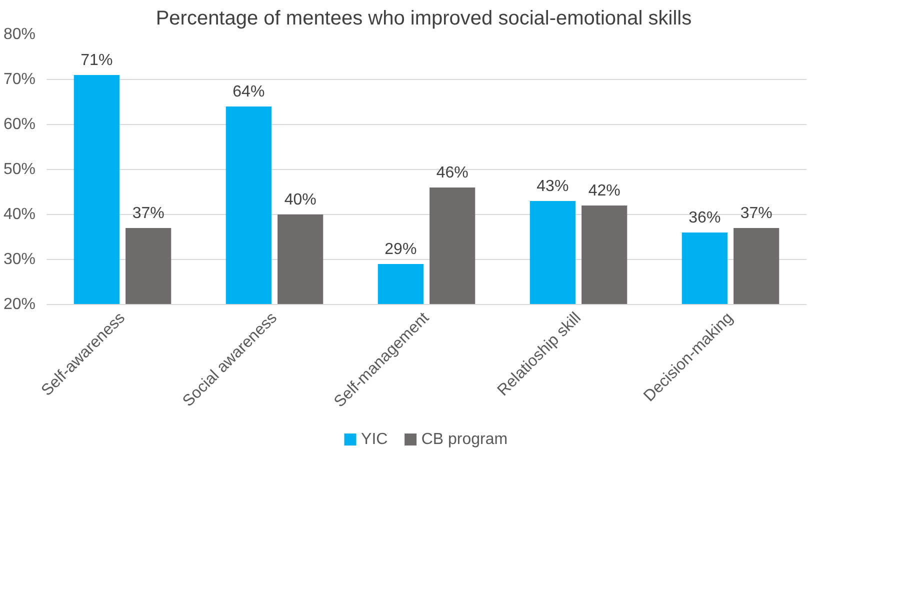 The height and width of the screenshot is (598, 918). What do you see at coordinates (19, 124) in the screenshot?
I see `y-tick-label: 60%` at bounding box center [19, 124].